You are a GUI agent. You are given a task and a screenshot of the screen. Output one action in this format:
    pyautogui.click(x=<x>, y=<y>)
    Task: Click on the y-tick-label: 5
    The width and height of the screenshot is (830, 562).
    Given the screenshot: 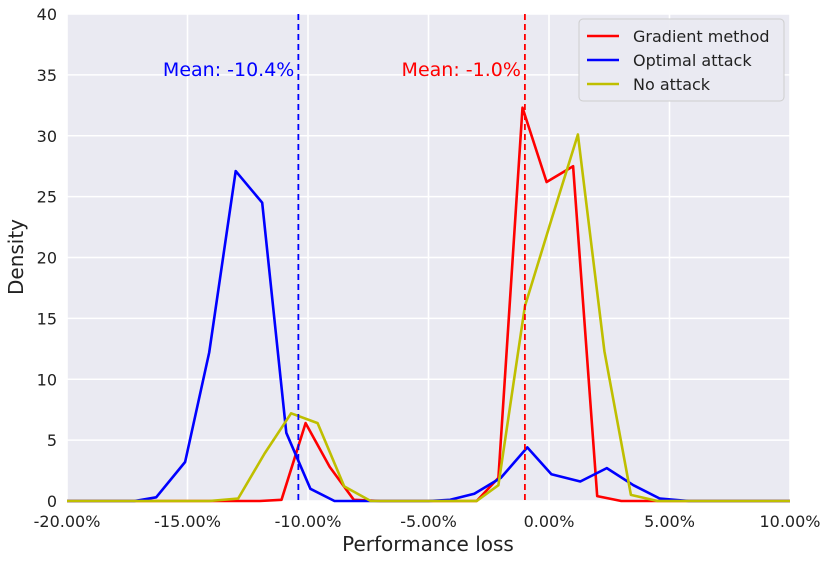 What is the action you would take?
    pyautogui.click(x=52, y=440)
    